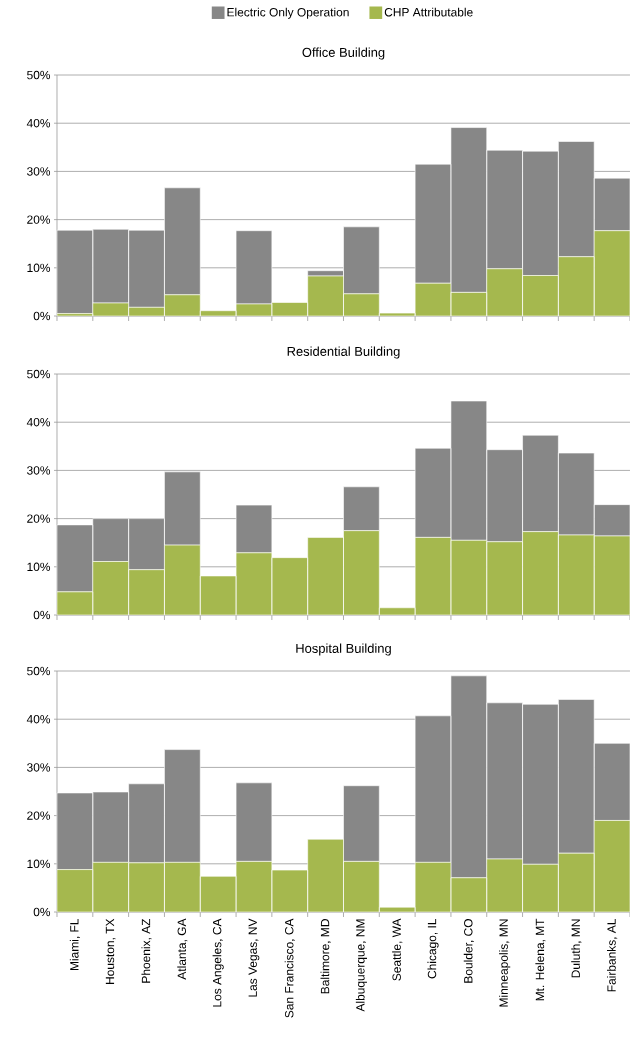 This screenshot has height=1064, width=630. What do you see at coordinates (146, 950) in the screenshot?
I see `x-tick-label: Phoenix, AZ` at bounding box center [146, 950].